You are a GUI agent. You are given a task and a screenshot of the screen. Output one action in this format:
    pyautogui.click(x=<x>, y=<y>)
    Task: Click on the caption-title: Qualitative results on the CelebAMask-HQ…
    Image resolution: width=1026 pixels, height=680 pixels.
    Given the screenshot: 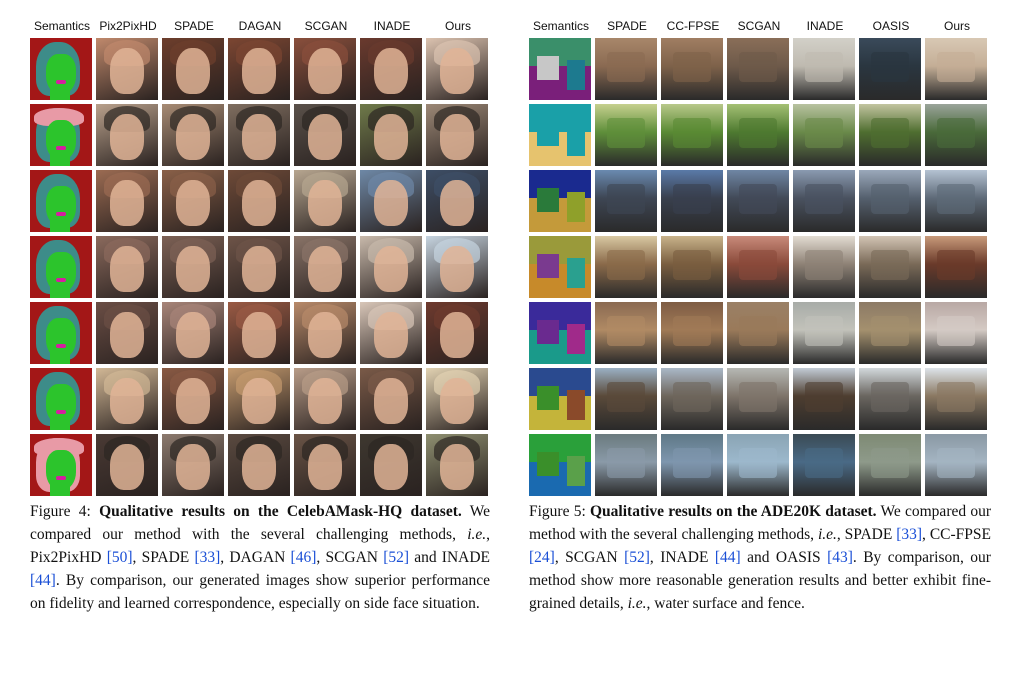 What is the action you would take?
    pyautogui.click(x=280, y=511)
    